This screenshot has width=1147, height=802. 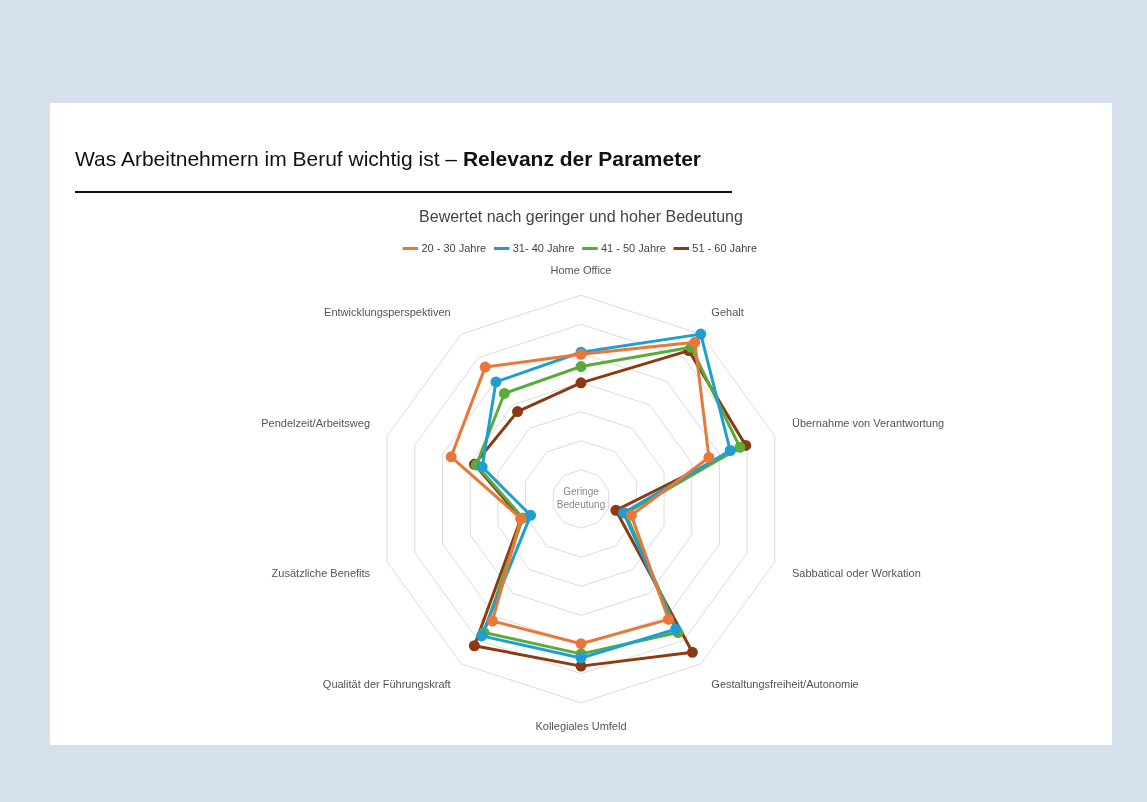 I want to click on spoke-label: Sabbatical oder Workation, so click(x=856, y=573).